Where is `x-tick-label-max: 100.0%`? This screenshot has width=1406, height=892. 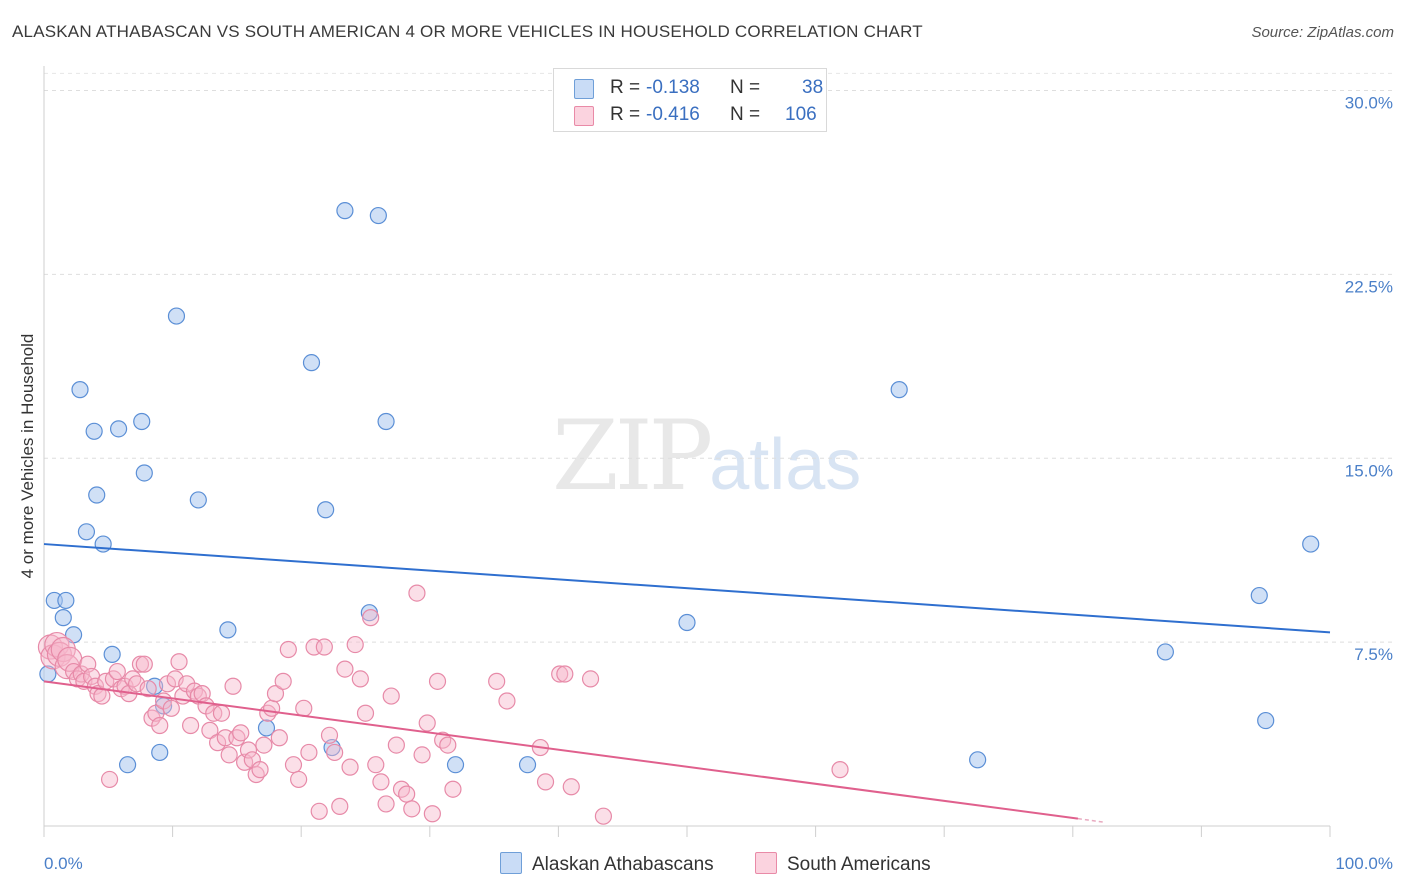
x-tick-label-max: 100.0% is located at coordinates (1364, 863).